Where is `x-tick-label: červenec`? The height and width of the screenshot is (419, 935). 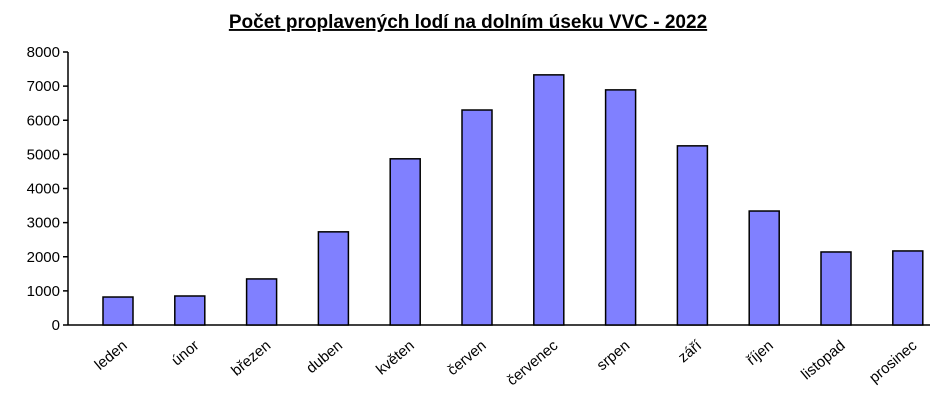
x-tick-label: červenec is located at coordinates (533, 363).